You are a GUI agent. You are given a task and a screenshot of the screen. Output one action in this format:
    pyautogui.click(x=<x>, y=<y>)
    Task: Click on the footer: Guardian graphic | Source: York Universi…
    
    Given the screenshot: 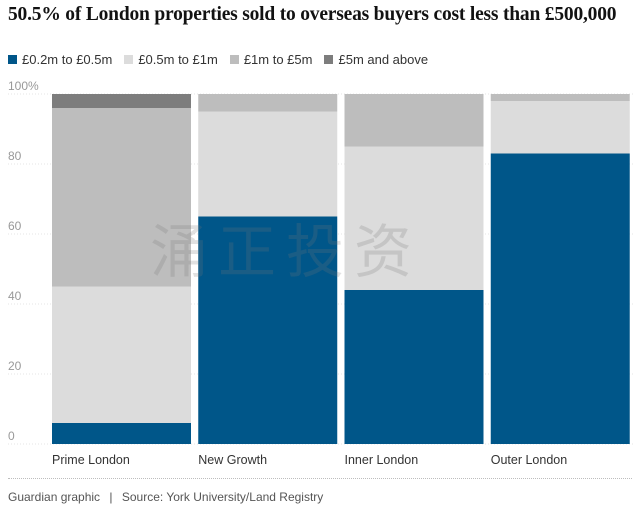 What is the action you would take?
    pyautogui.click(x=165, y=497)
    